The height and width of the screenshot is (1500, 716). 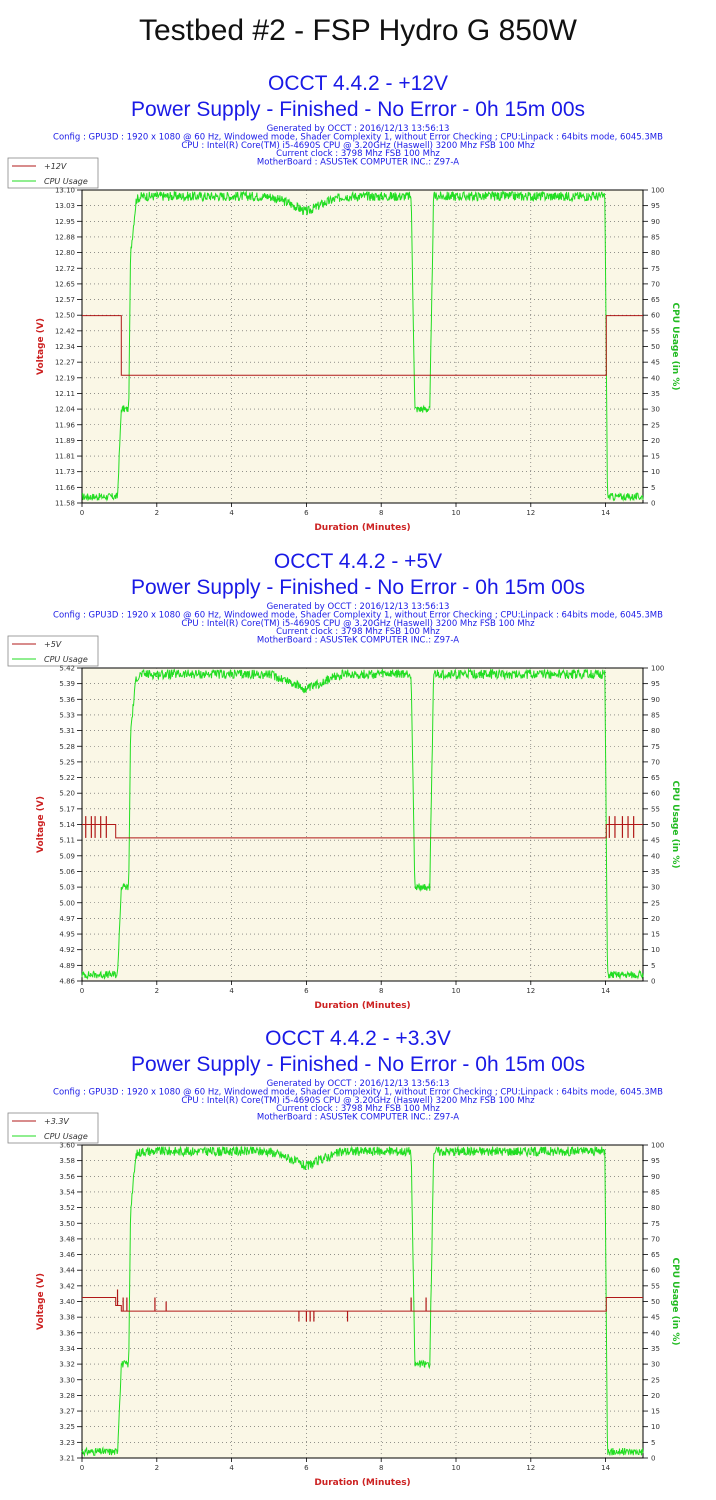 What do you see at coordinates (362, 831) in the screenshot?
I see `voltage-line` at bounding box center [362, 831].